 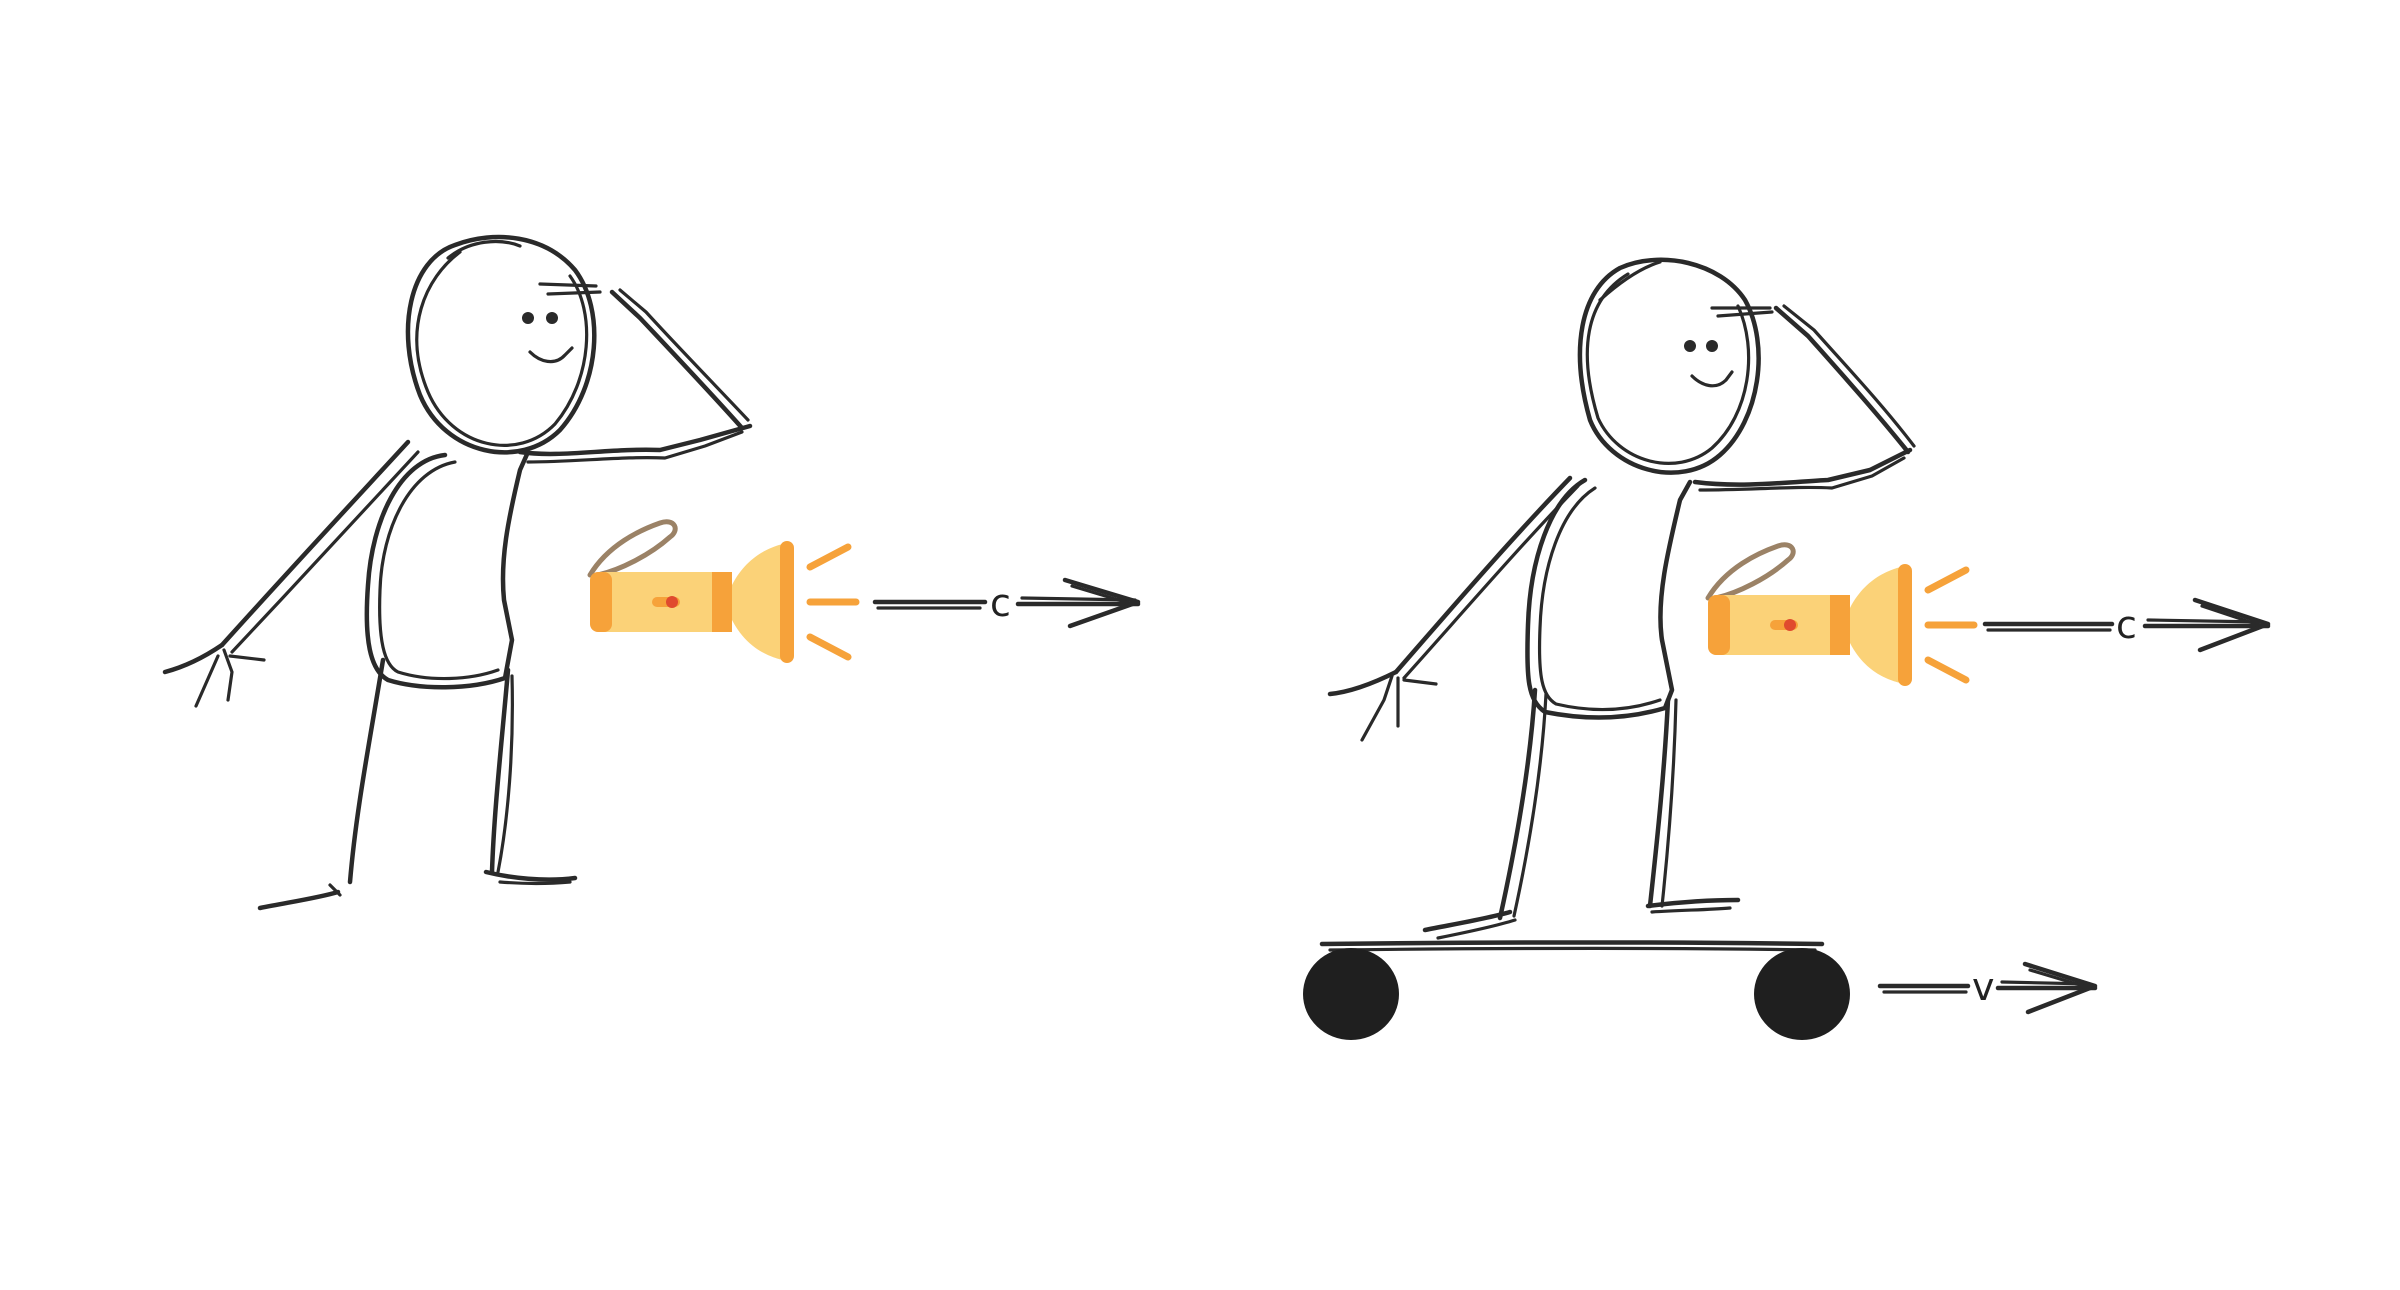 What do you see at coordinates (1983, 987) in the screenshot?
I see `velocity-label: v` at bounding box center [1983, 987].